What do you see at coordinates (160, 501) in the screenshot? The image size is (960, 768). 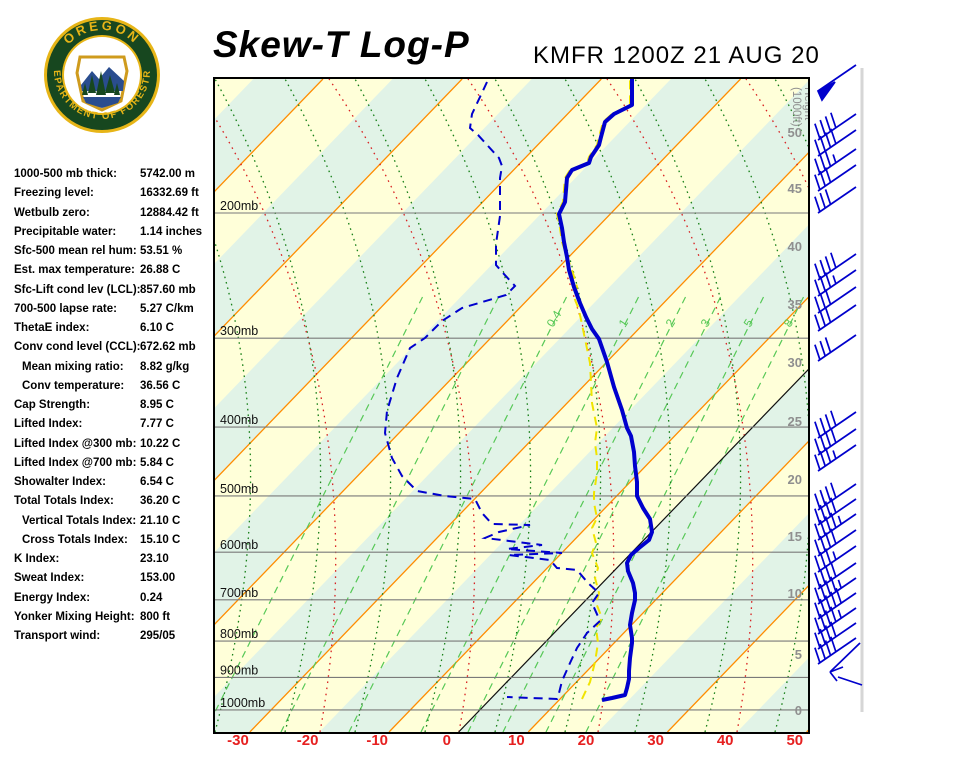 I see `index-value: 36.20 C` at bounding box center [160, 501].